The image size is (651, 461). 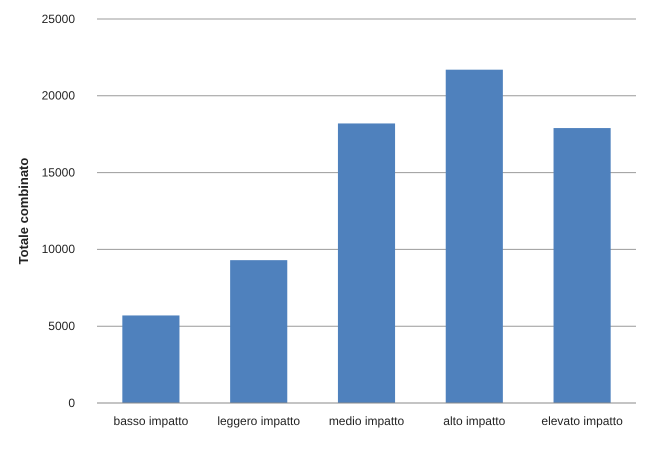 What do you see at coordinates (582, 421) in the screenshot?
I see `x-tick-label: elevato impatto` at bounding box center [582, 421].